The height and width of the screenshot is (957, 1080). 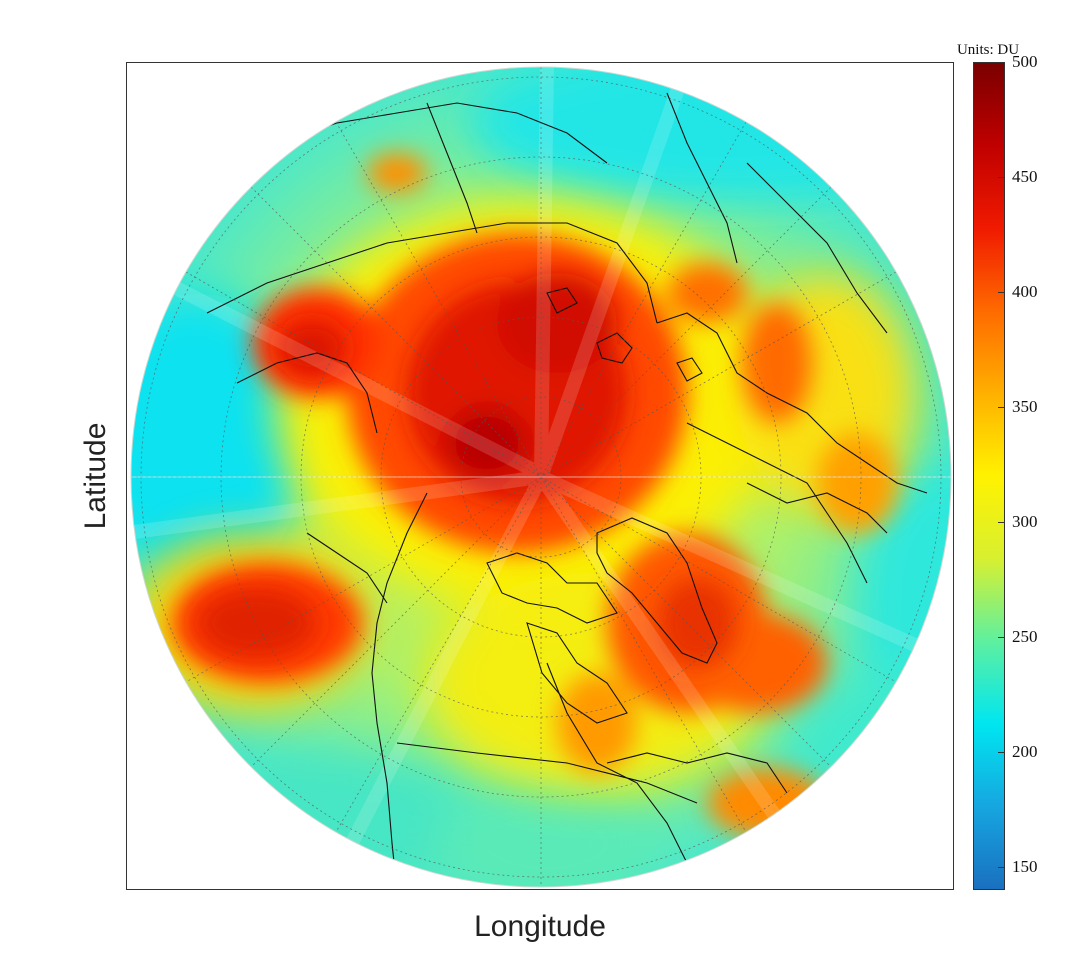 I want to click on colorbar-tick-label: 350, so click(x=1025, y=406).